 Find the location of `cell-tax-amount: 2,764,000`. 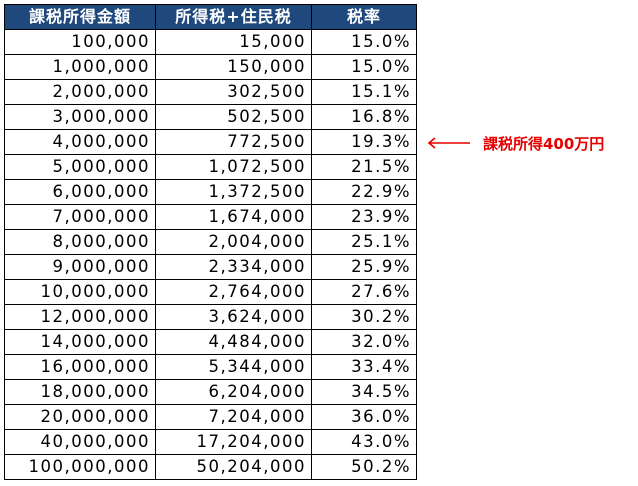

cell-tax-amount: 2,764,000 is located at coordinates (233, 292).